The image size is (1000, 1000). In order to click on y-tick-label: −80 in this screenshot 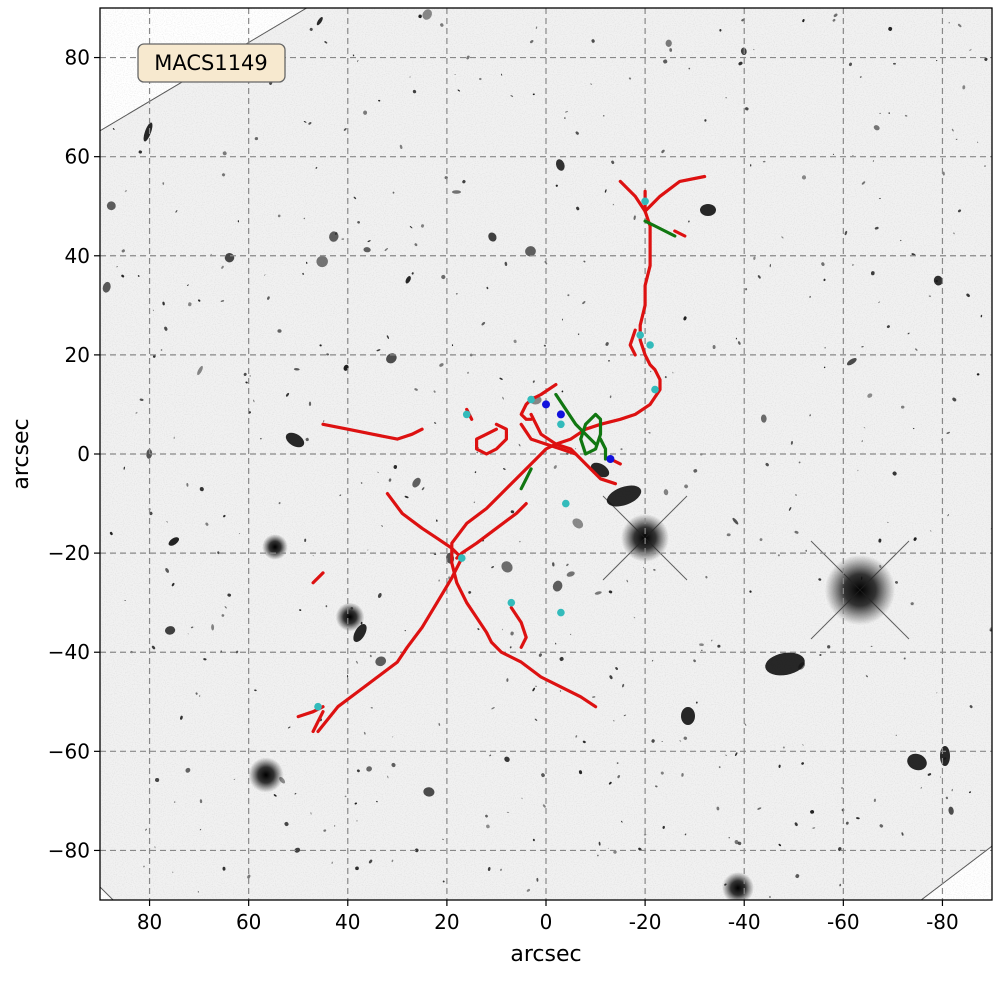, I will do `click(69, 850)`.